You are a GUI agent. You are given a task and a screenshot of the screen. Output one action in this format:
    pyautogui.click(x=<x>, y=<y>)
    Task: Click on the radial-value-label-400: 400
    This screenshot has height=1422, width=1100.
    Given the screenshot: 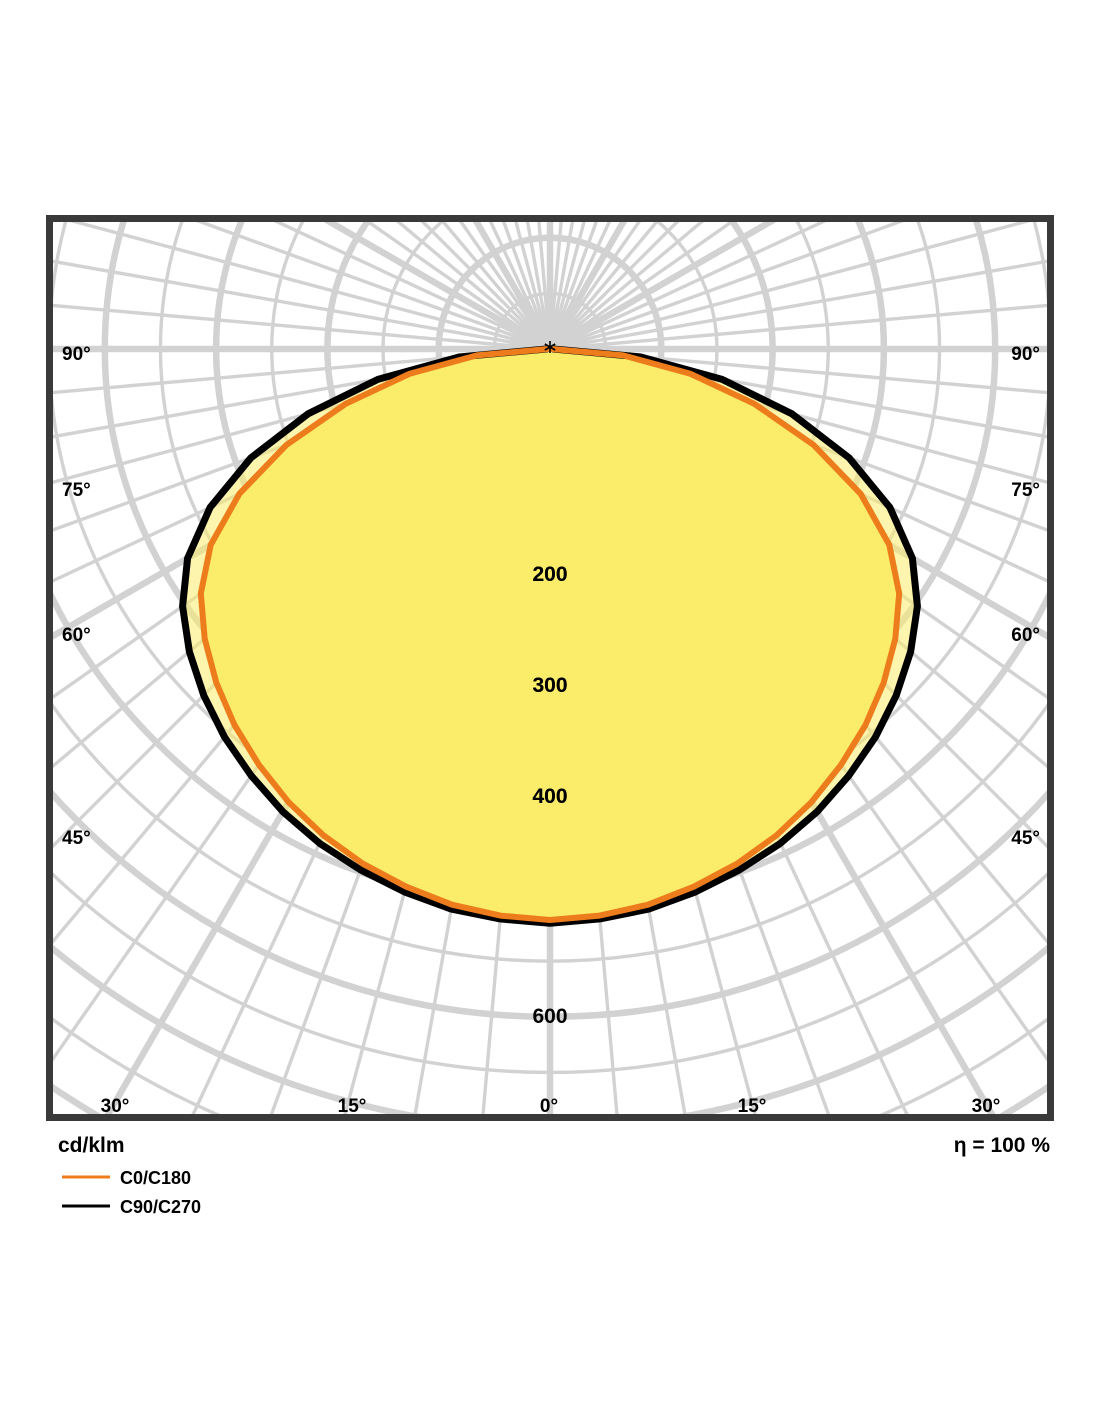 What is the action you would take?
    pyautogui.click(x=549, y=796)
    